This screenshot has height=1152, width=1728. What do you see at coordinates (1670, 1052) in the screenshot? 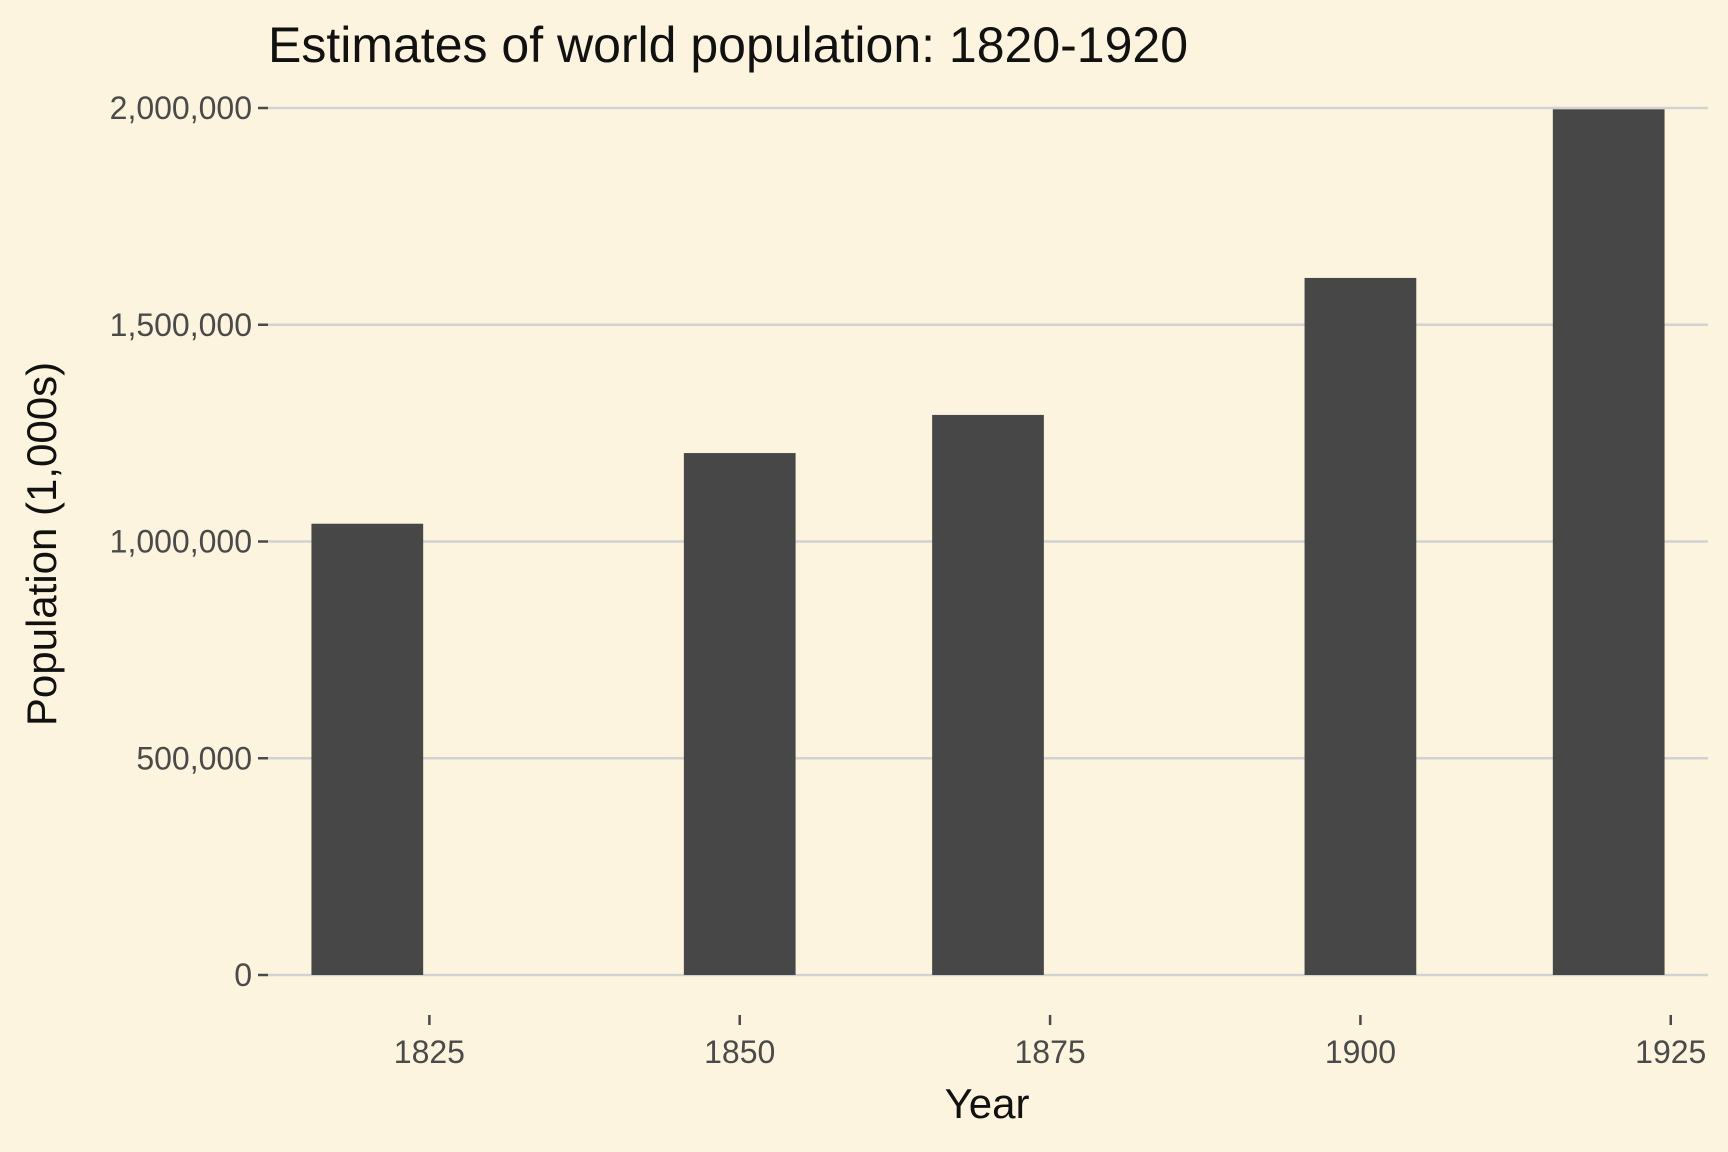
I see `x-tick-label: 1925` at bounding box center [1670, 1052].